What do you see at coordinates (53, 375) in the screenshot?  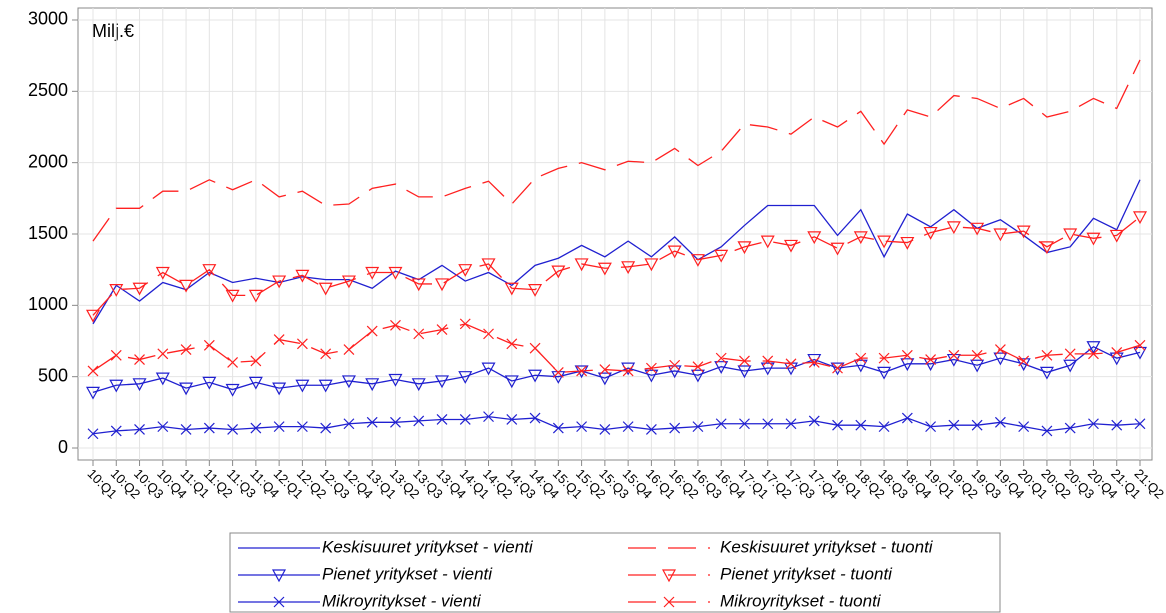 I see `y-tick-label: 500` at bounding box center [53, 375].